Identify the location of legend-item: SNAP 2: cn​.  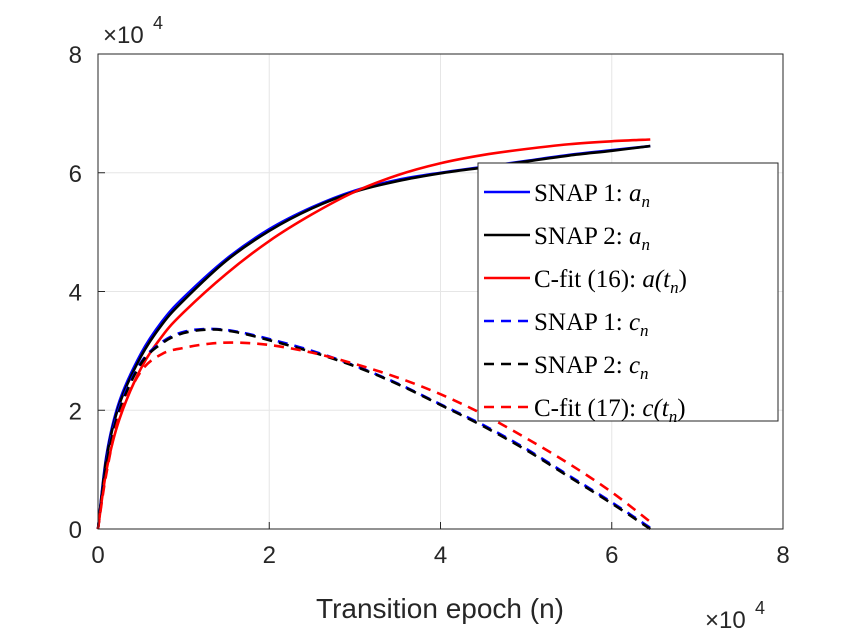
(566, 367).